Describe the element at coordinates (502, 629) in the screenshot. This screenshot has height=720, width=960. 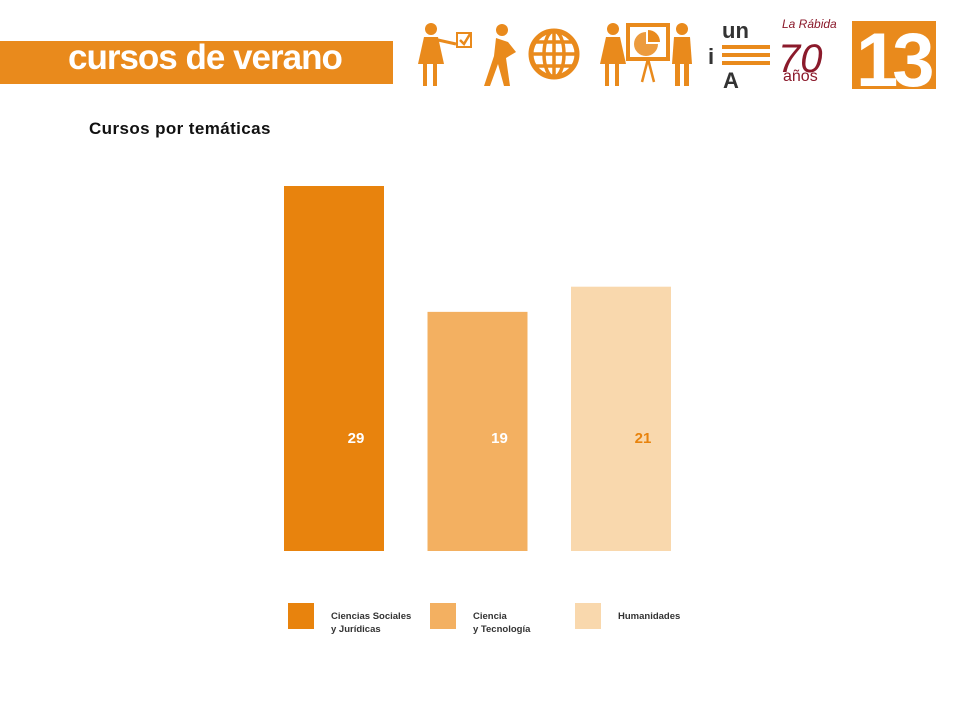
I see `legend-label-2-line-2: y Tecnología` at that location.